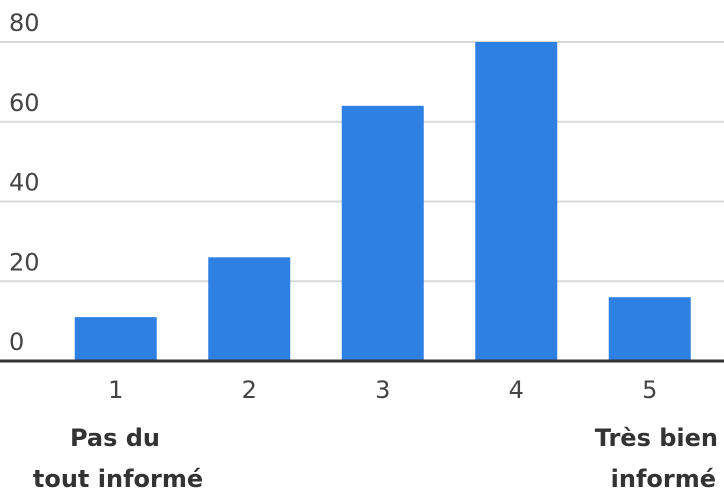 The image size is (724, 494). What do you see at coordinates (649, 390) in the screenshot?
I see `x-tick-label: 5` at bounding box center [649, 390].